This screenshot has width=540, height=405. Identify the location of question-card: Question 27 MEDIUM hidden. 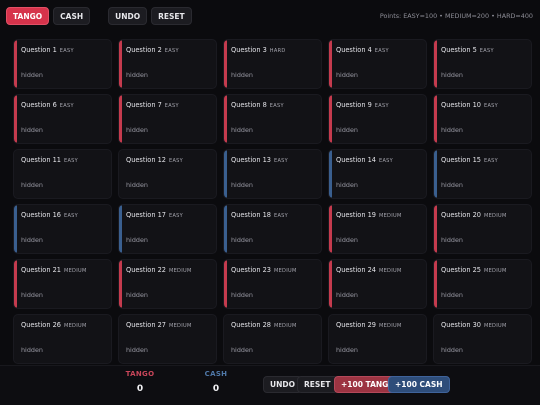
(167, 339).